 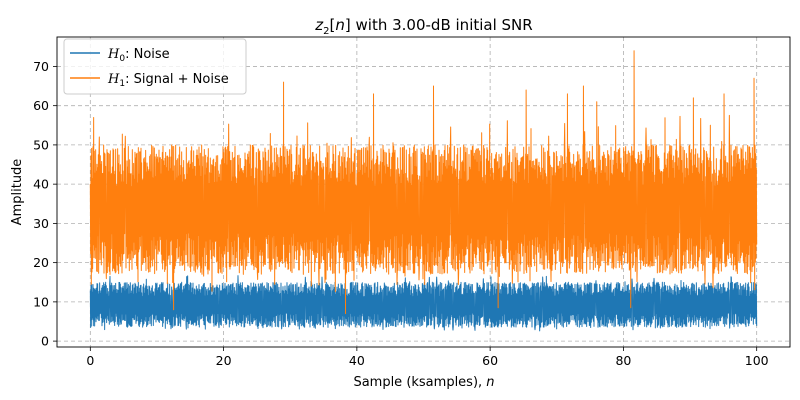 I want to click on y-tick-label: 50, so click(x=41, y=144).